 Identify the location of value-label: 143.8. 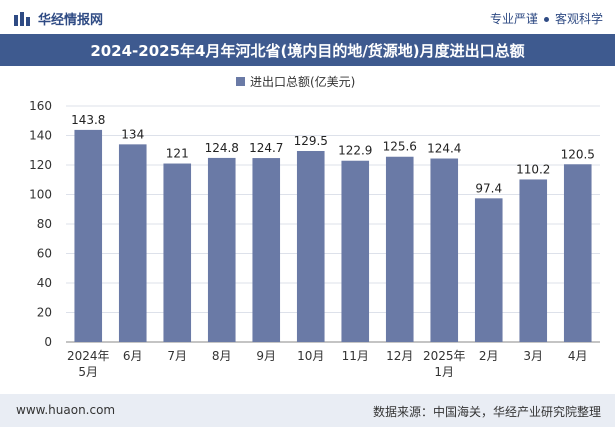
(88, 120).